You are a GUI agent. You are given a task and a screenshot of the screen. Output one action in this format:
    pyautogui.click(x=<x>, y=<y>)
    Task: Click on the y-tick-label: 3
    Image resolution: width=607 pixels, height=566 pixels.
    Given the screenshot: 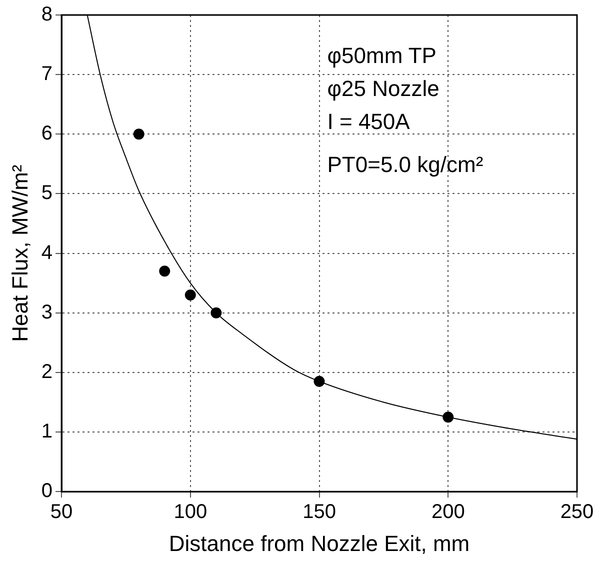 What is the action you would take?
    pyautogui.click(x=47, y=312)
    